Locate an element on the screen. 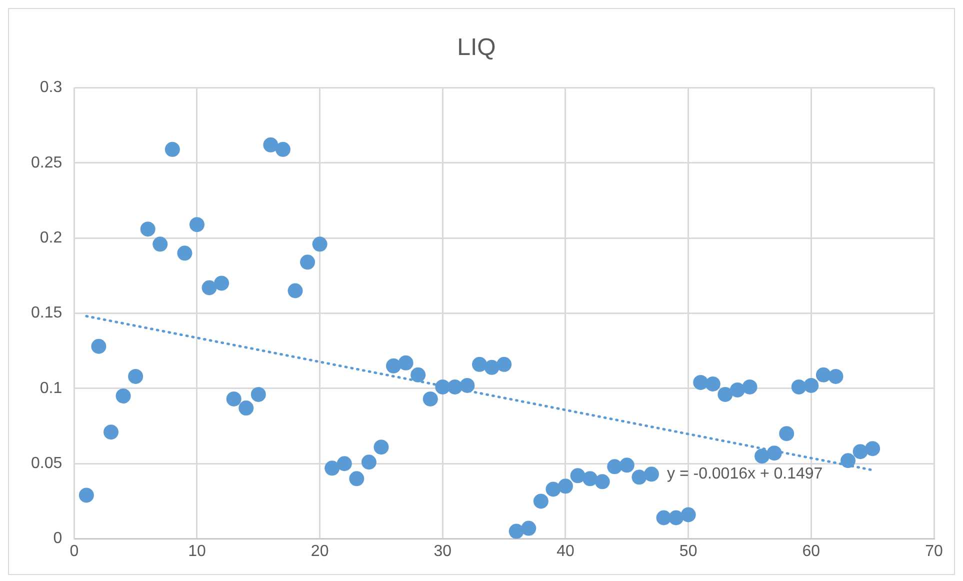 The image size is (963, 581). x-tick-label: 20 is located at coordinates (319, 551).